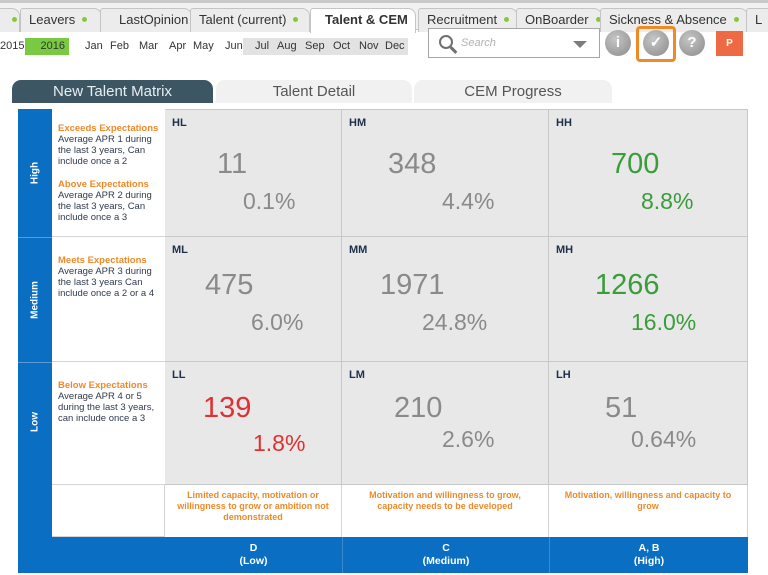 This screenshot has height=575, width=768. What do you see at coordinates (253, 299) in the screenshot?
I see `cell-ml: ML 475 6.0%` at bounding box center [253, 299].